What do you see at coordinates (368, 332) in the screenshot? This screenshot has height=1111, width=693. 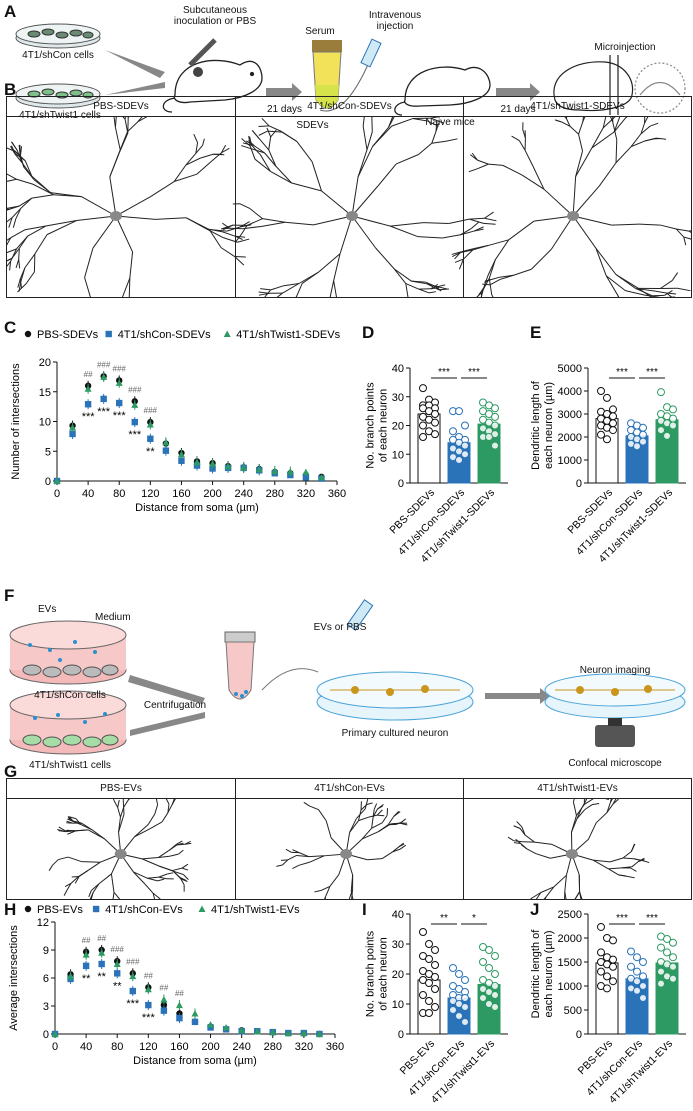 I see `panel-label-d: D` at bounding box center [368, 332].